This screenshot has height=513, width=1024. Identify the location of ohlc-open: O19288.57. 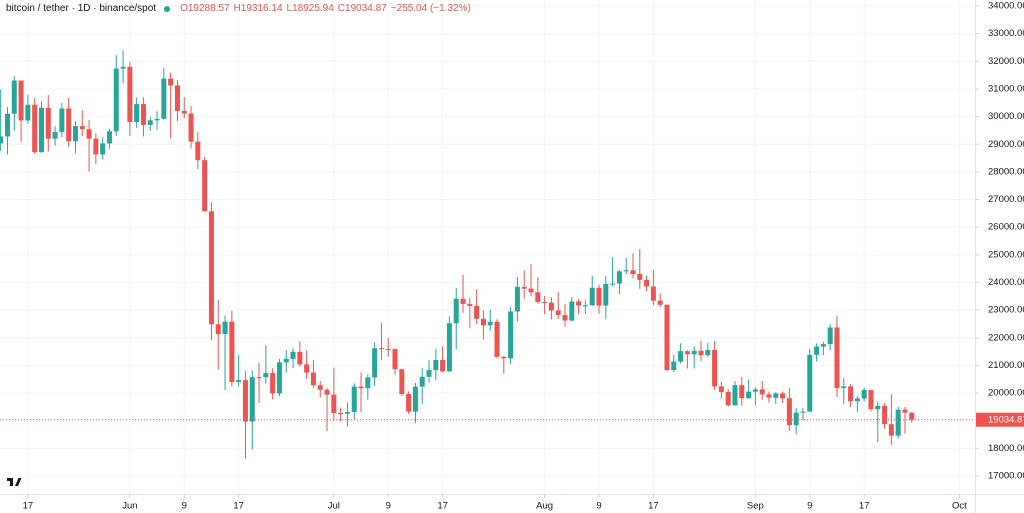
(205, 8).